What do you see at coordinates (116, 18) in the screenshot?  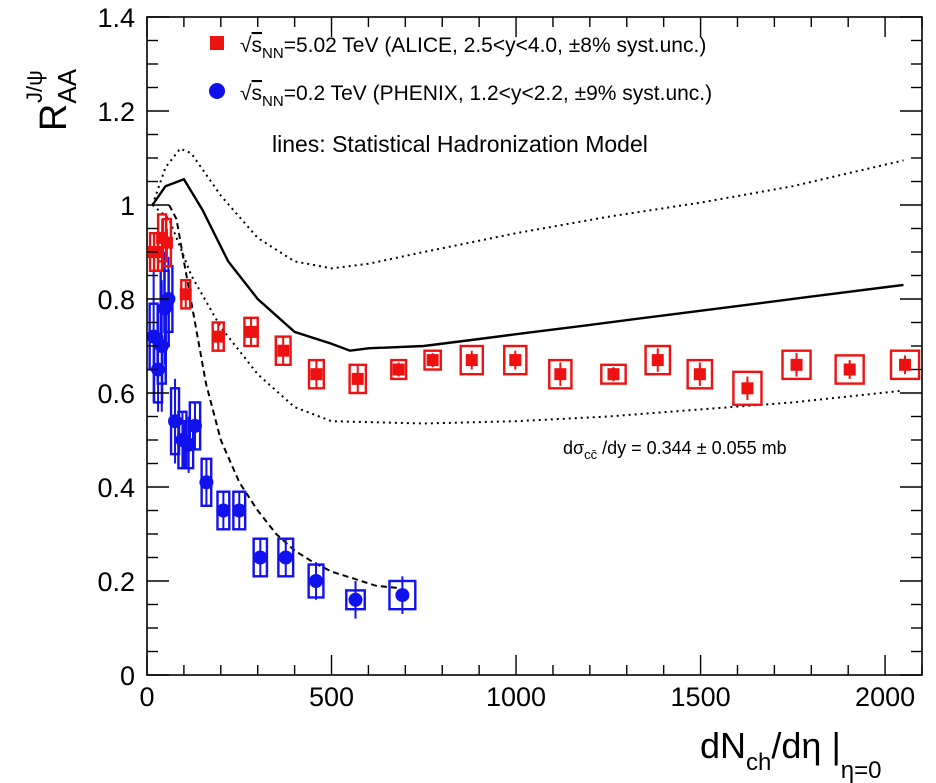 I see `y-tick-label: 1.4` at bounding box center [116, 18].